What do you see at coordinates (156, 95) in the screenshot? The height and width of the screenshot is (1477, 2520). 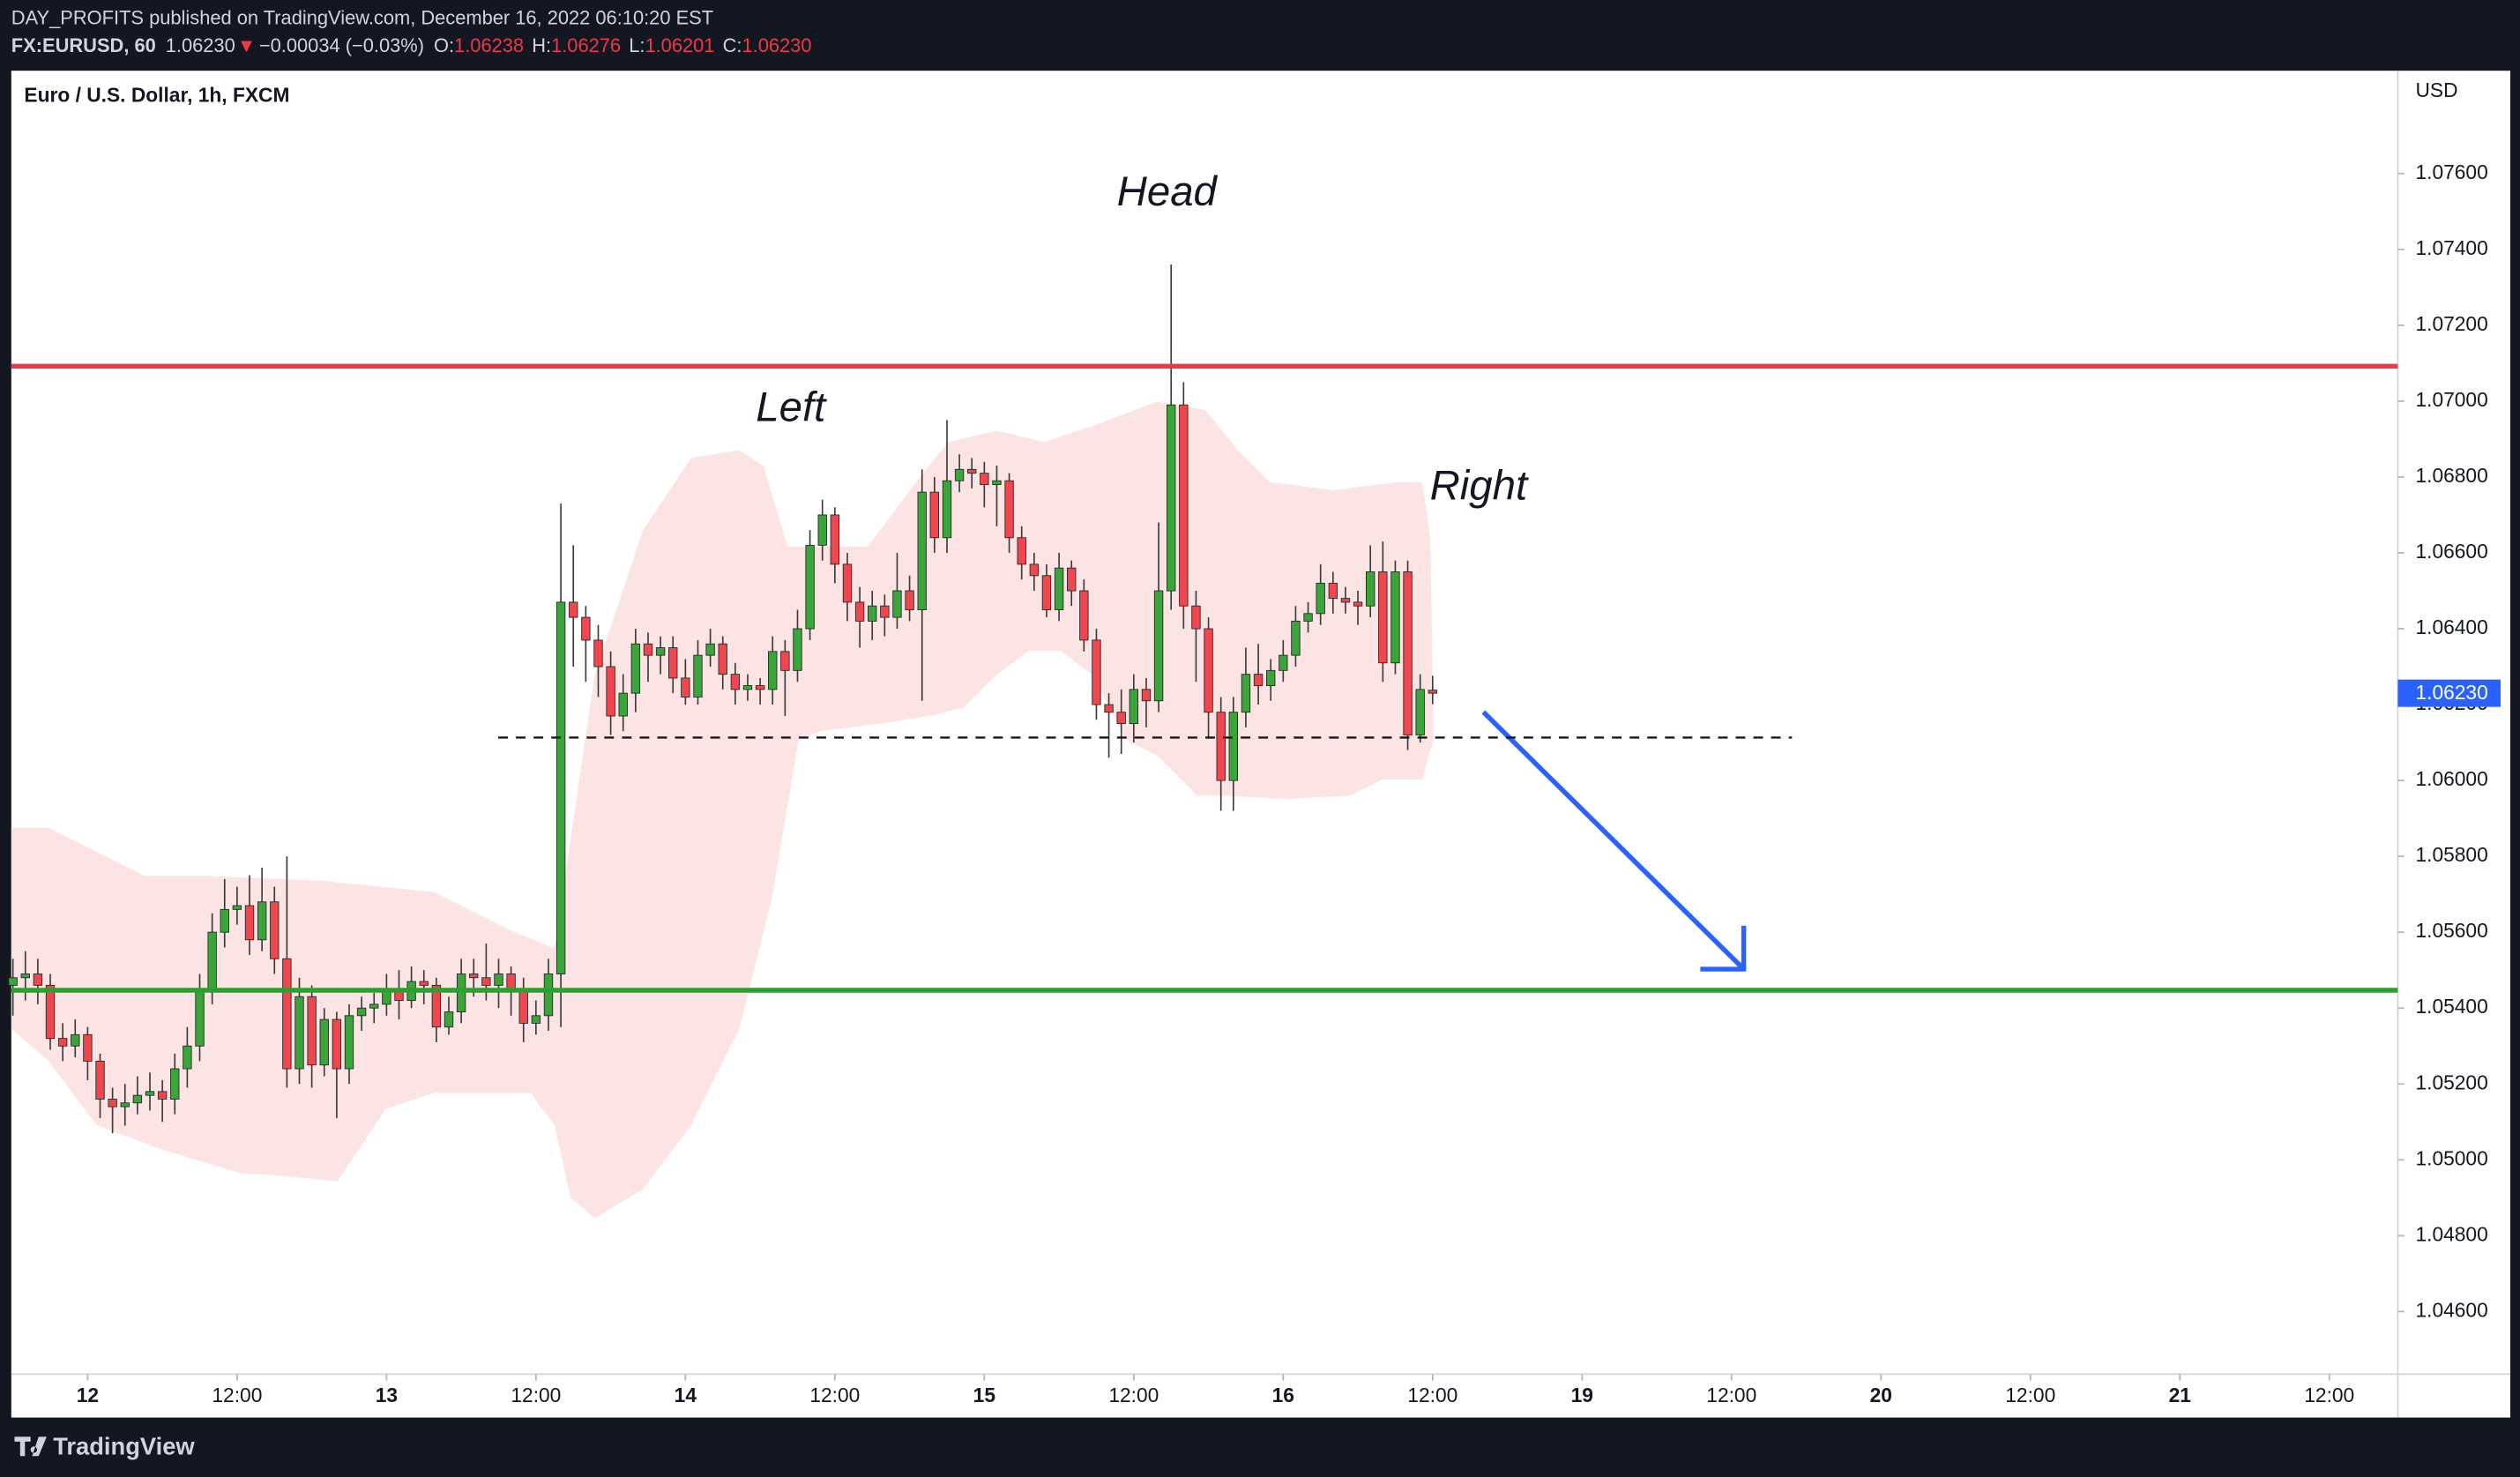 I see `chart-title: Euro / U.S. Dollar, 1h, FXCM` at bounding box center [156, 95].